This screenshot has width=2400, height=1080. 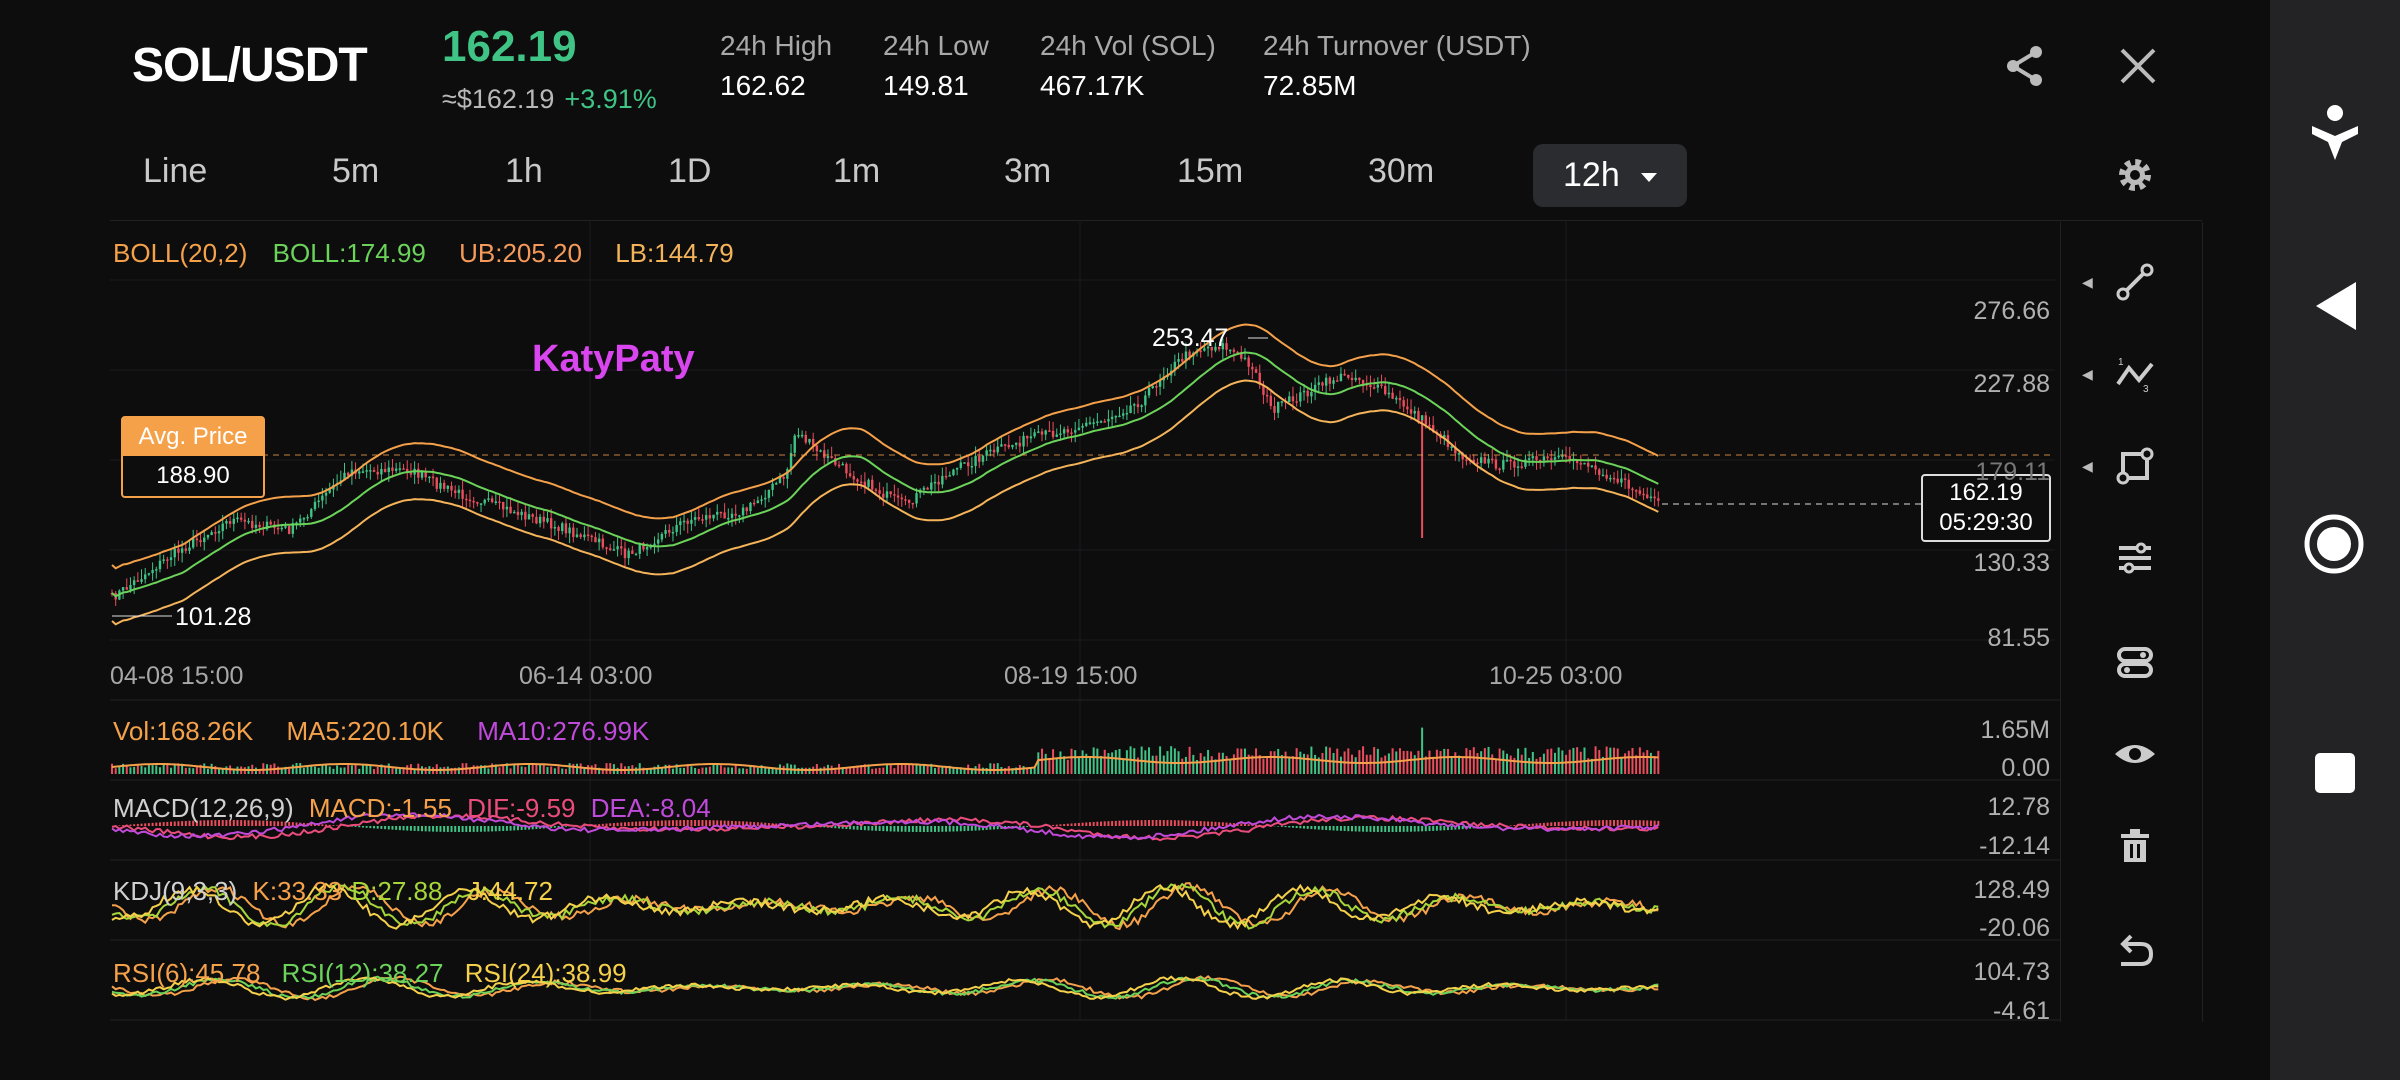 I want to click on settings-gear-icon, so click(x=2135, y=177).